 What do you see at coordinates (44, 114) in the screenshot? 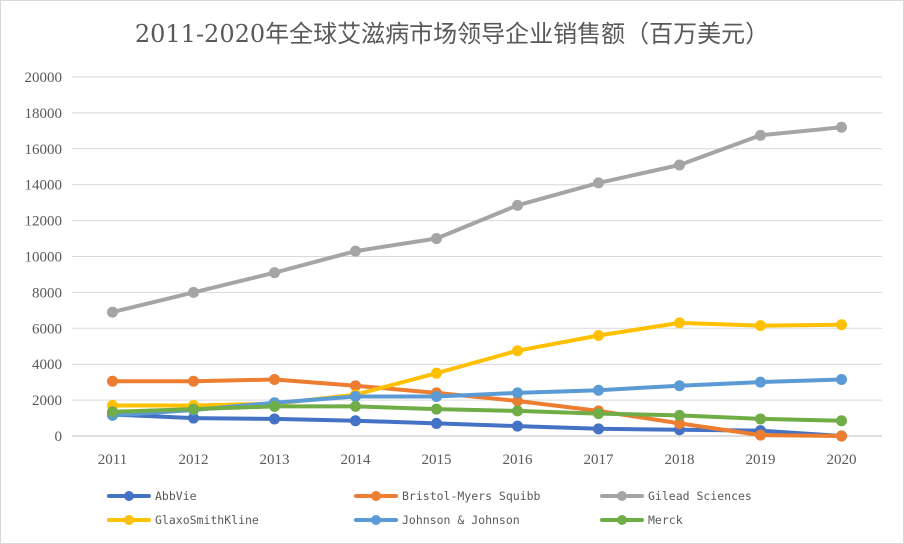
I see `y-tick-label: 18000` at bounding box center [44, 114].